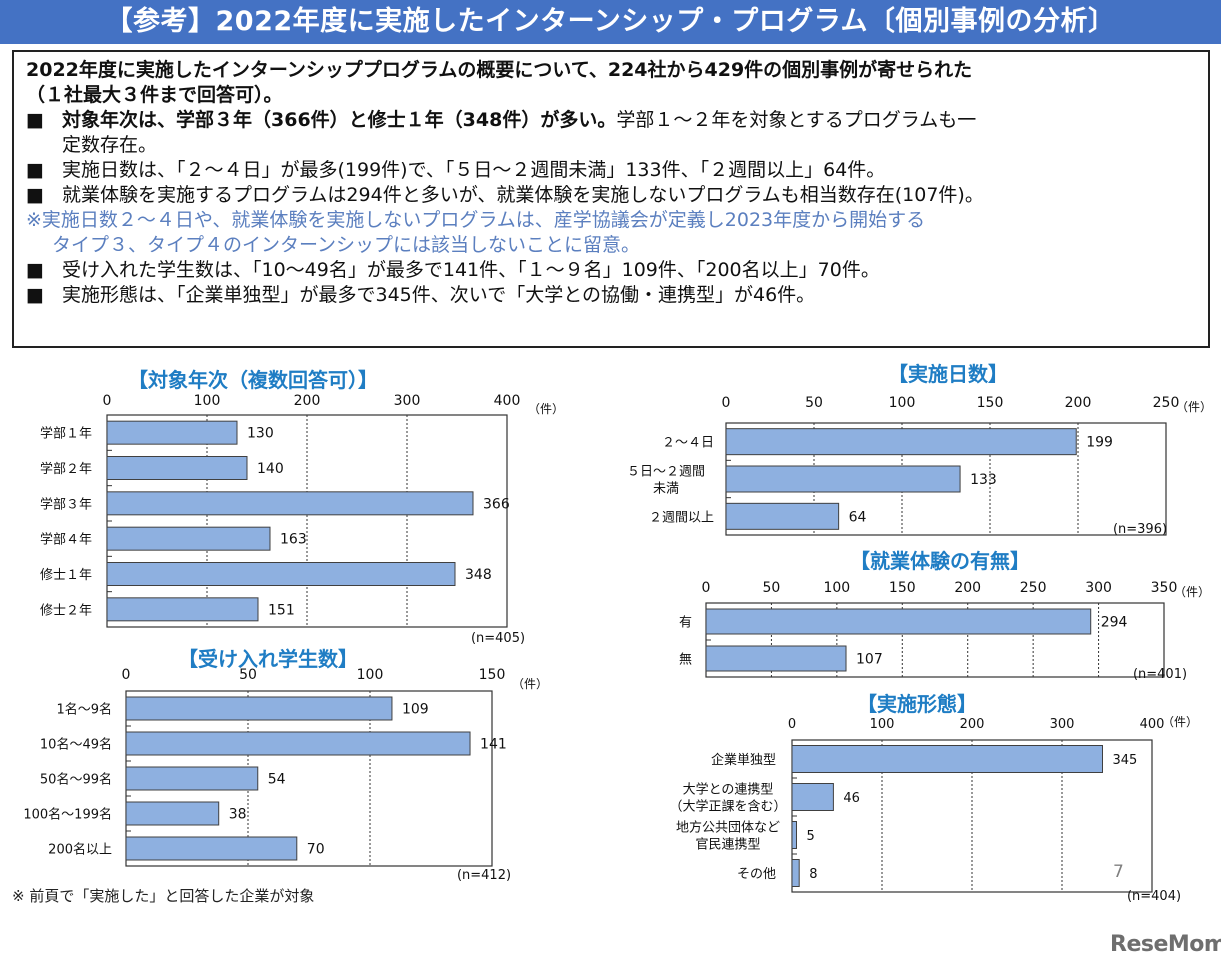 The image size is (1221, 970). Describe the element at coordinates (66, 469) in the screenshot. I see `category-label: 学部２年` at that location.